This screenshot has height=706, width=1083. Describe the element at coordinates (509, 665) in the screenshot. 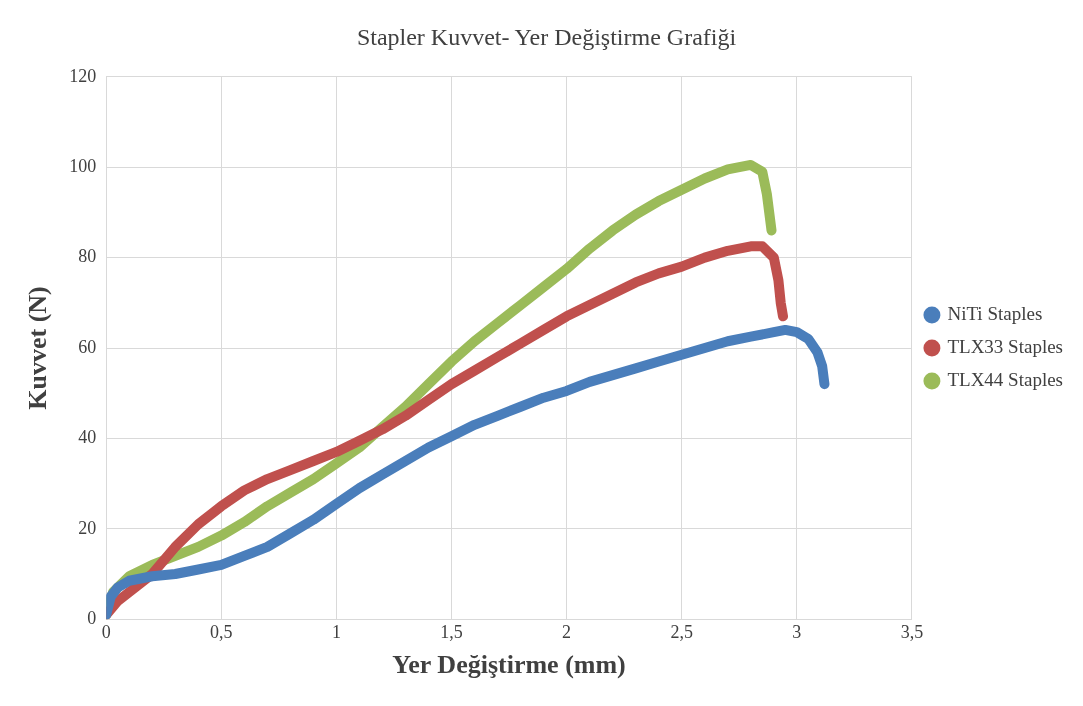

I see `x-axis-title: Yer Değiştirme (mm)` at that location.